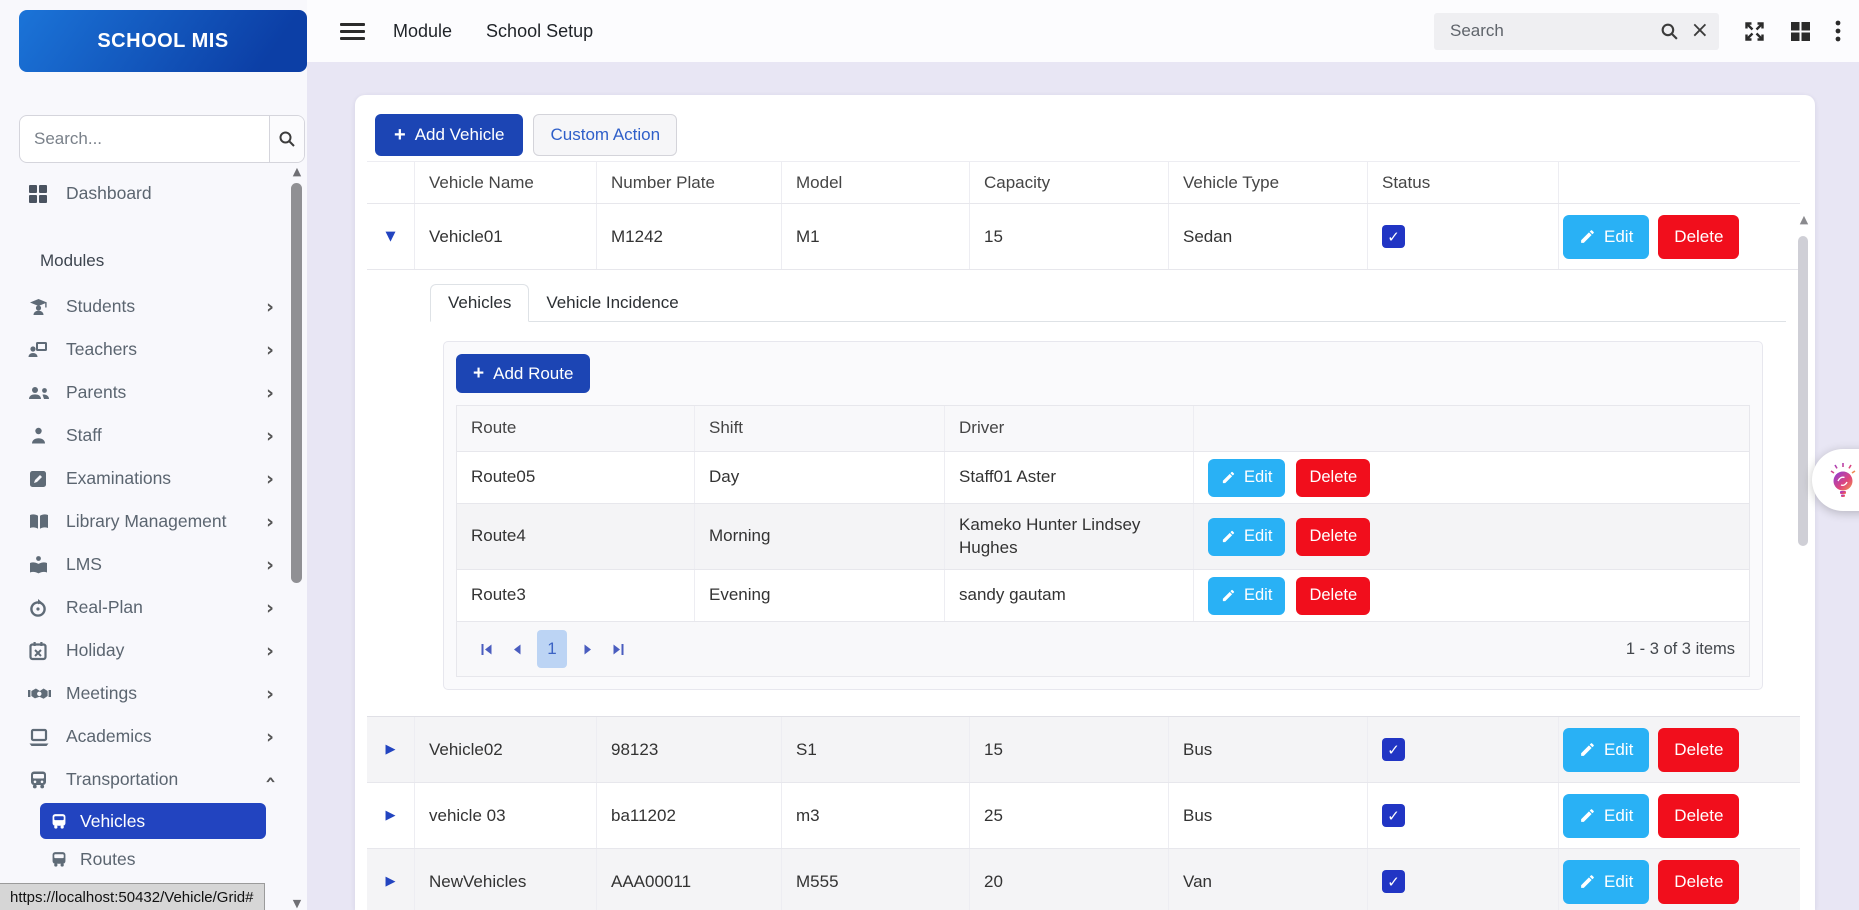 Image resolution: width=1859 pixels, height=910 pixels. Describe the element at coordinates (144, 349) in the screenshot. I see `sidebar-item-teachers: Teachers ›` at that location.